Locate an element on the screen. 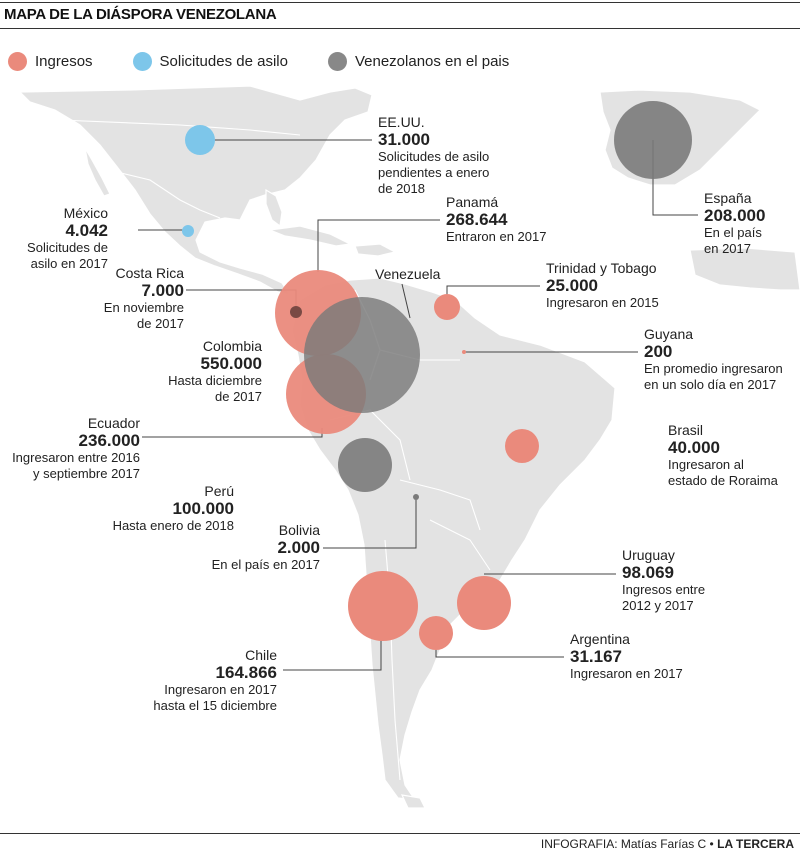 The width and height of the screenshot is (800, 856). circle-mexico is located at coordinates (188, 231).